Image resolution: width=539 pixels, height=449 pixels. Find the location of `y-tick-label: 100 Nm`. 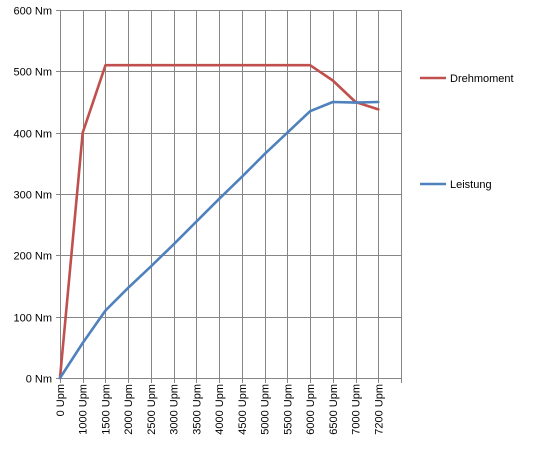

y-tick-label: 100 Nm is located at coordinates (32, 319).